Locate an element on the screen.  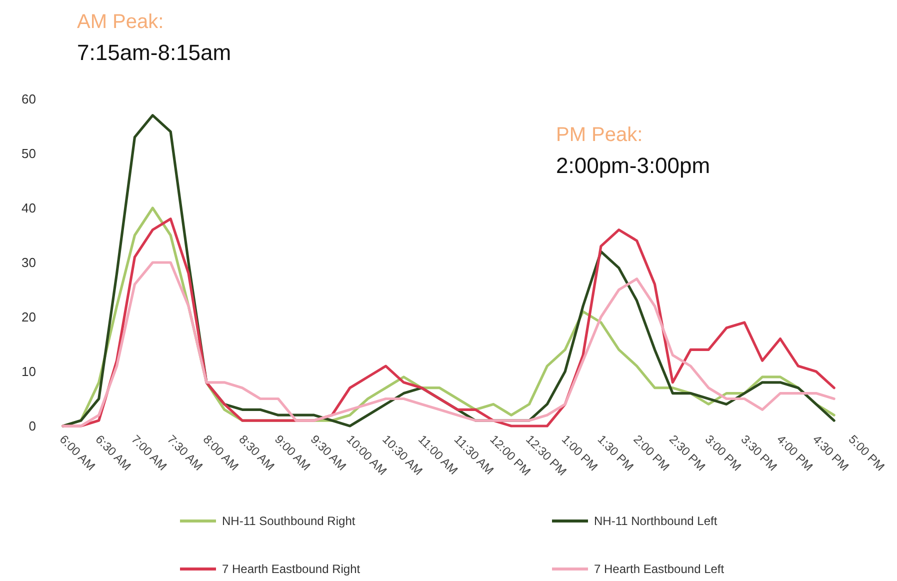
annotation: 2:00pm-3:00pm is located at coordinates (633, 165).